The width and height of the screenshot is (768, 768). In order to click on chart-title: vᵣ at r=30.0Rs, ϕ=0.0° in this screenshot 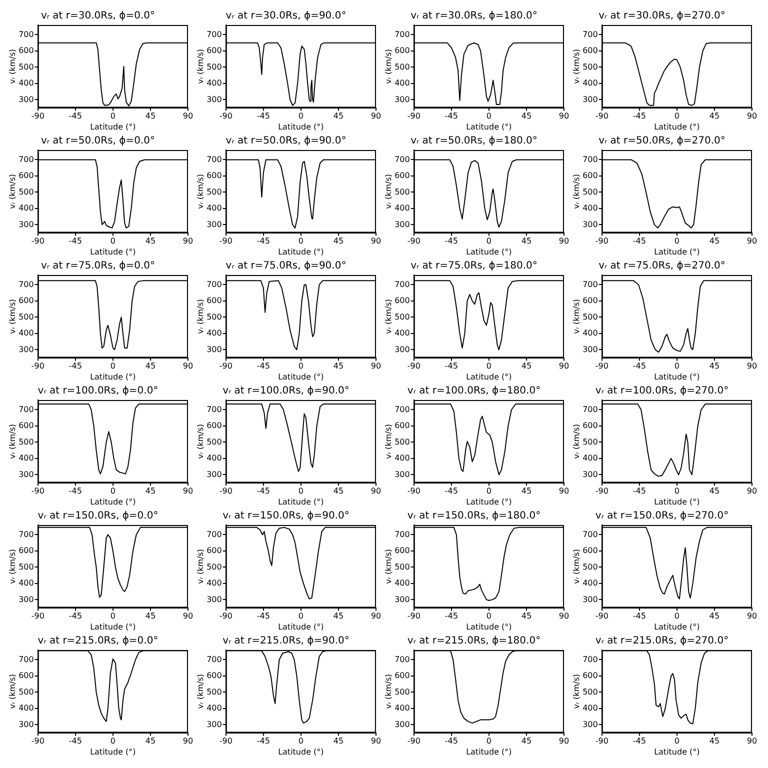, I will do `click(98, 16)`.